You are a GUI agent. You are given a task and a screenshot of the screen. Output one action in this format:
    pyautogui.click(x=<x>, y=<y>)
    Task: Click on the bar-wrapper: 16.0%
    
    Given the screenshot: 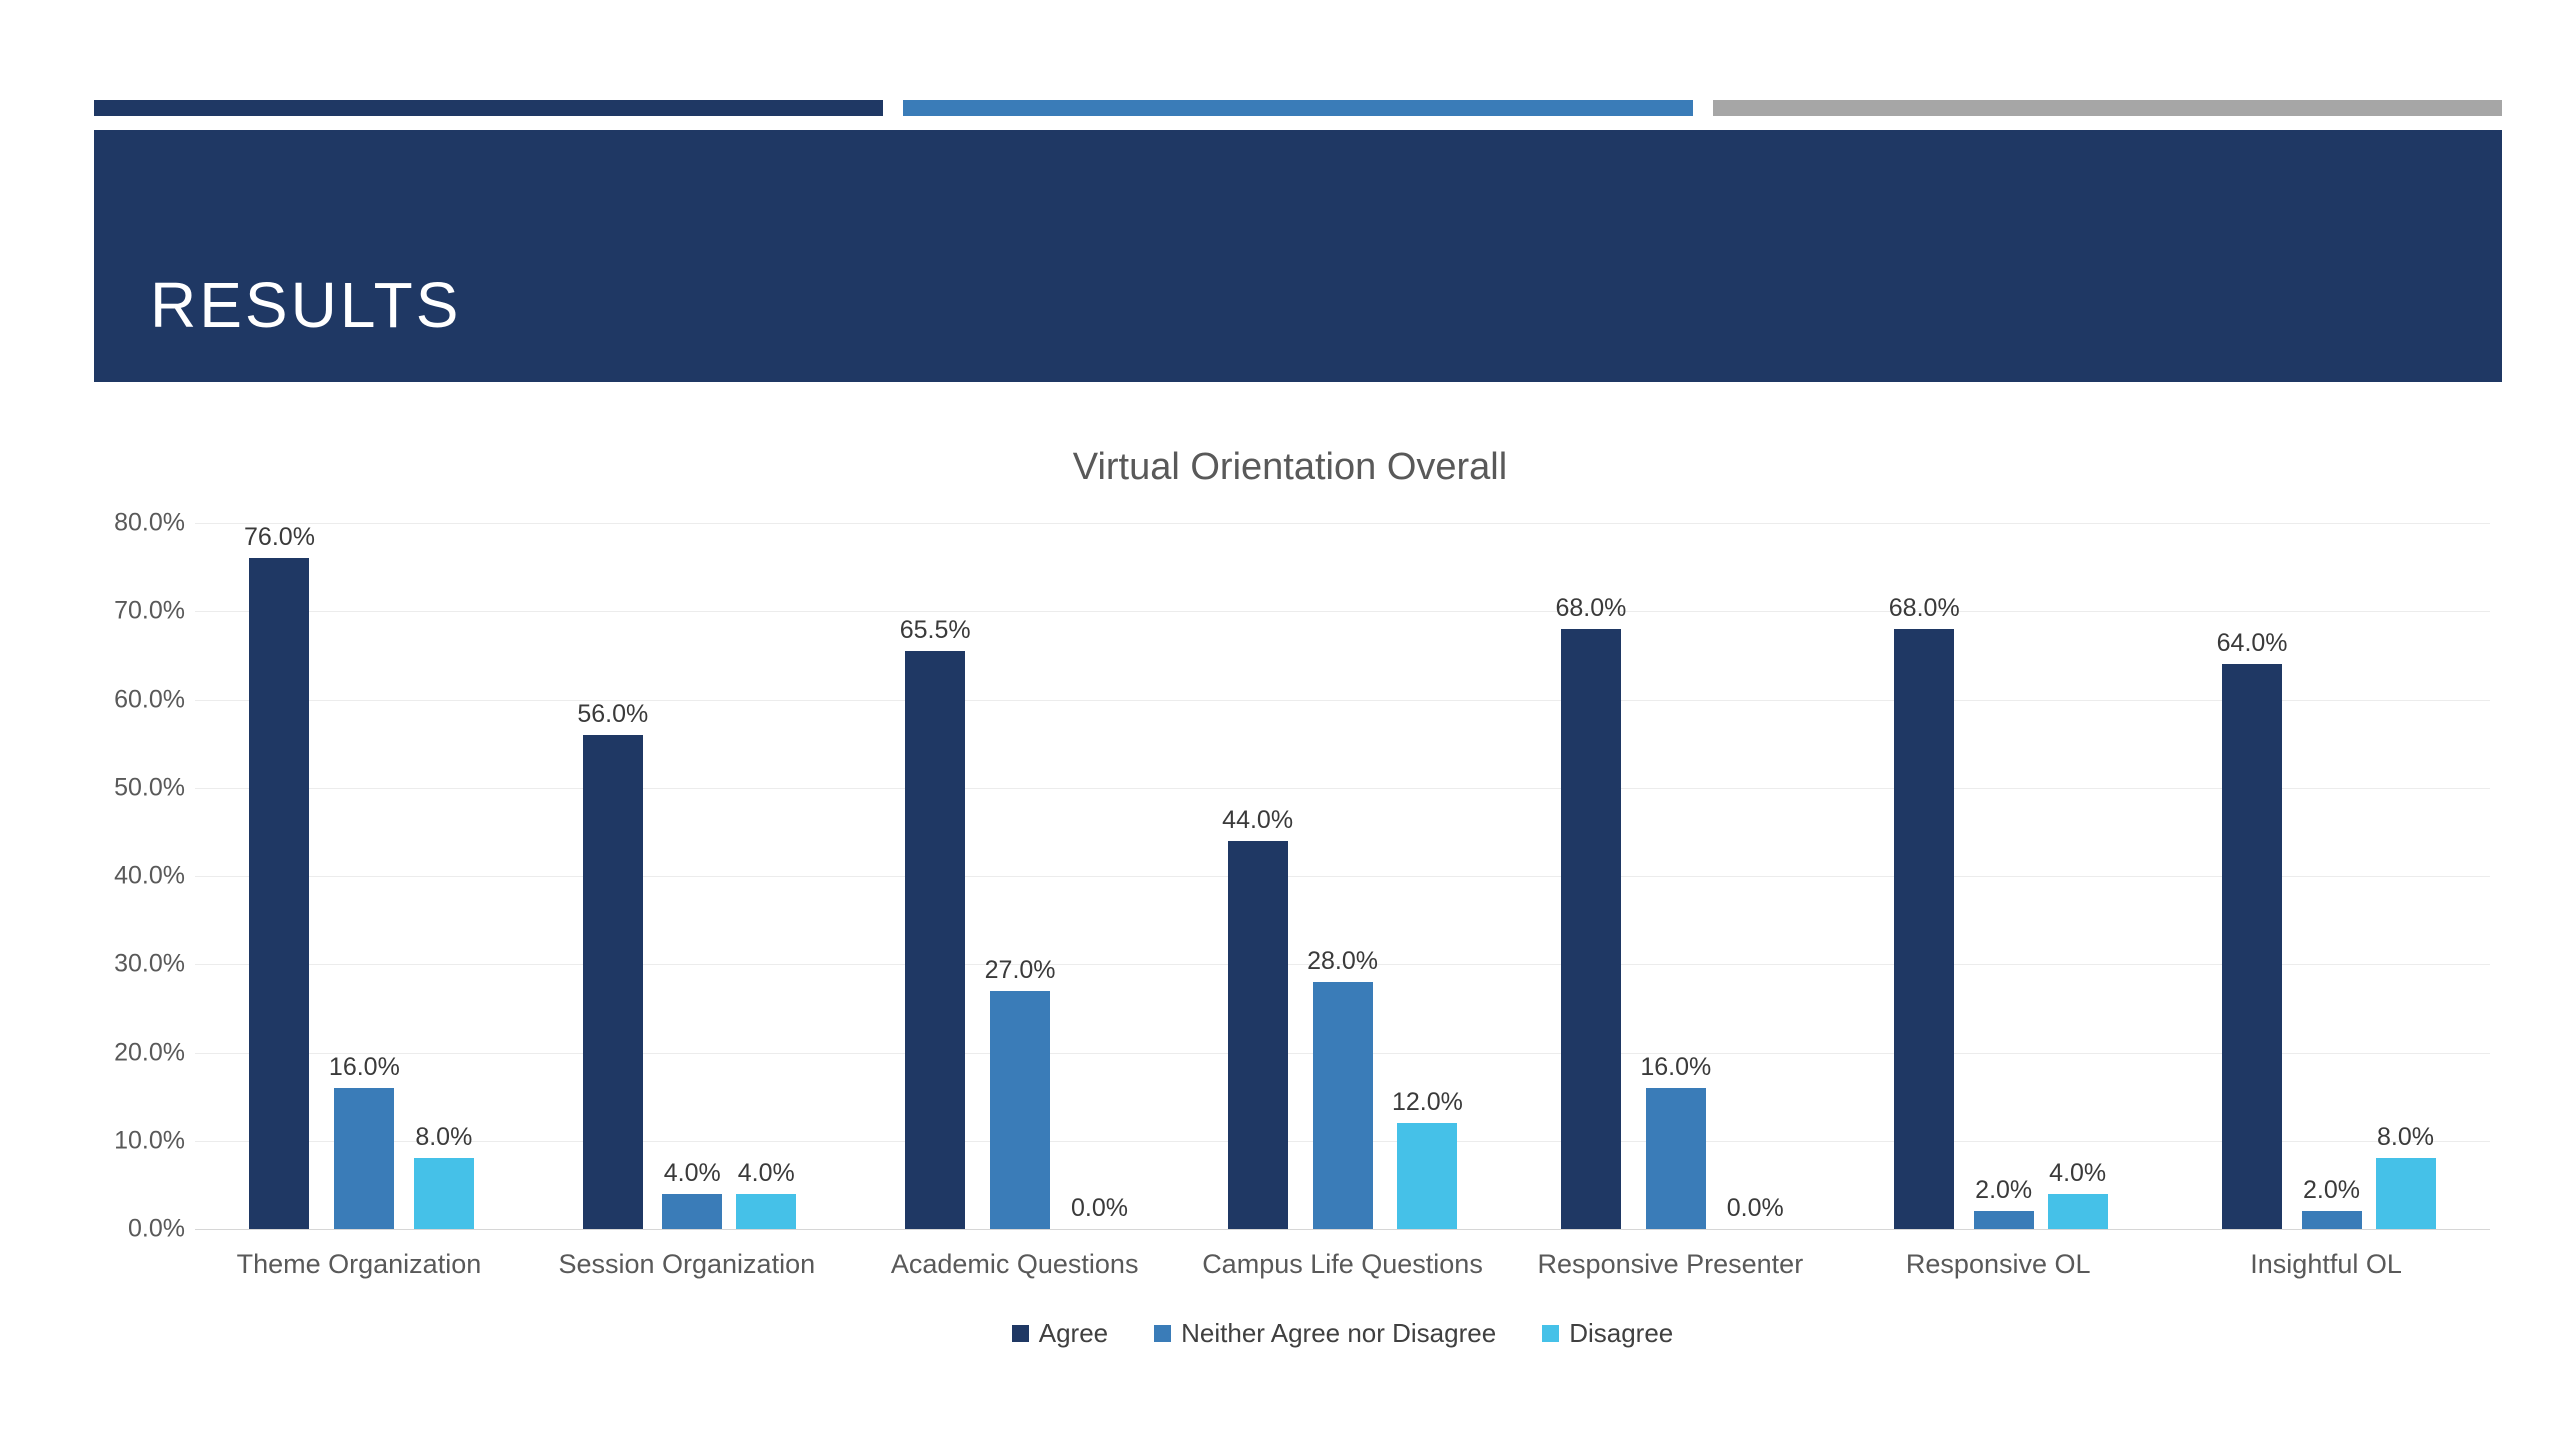 What is the action you would take?
    pyautogui.click(x=364, y=876)
    